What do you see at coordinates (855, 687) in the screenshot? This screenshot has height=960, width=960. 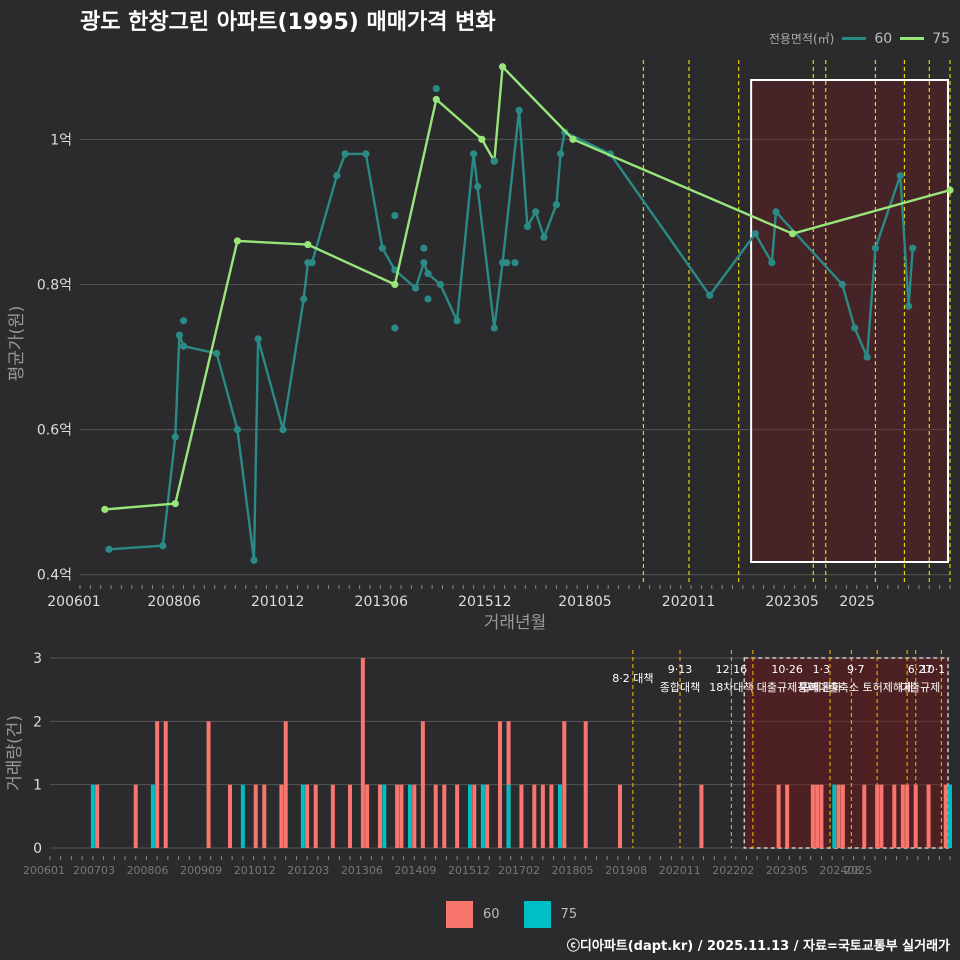 I see `policy-text-label: 특례대출축소 토허제해제` at bounding box center [855, 687].